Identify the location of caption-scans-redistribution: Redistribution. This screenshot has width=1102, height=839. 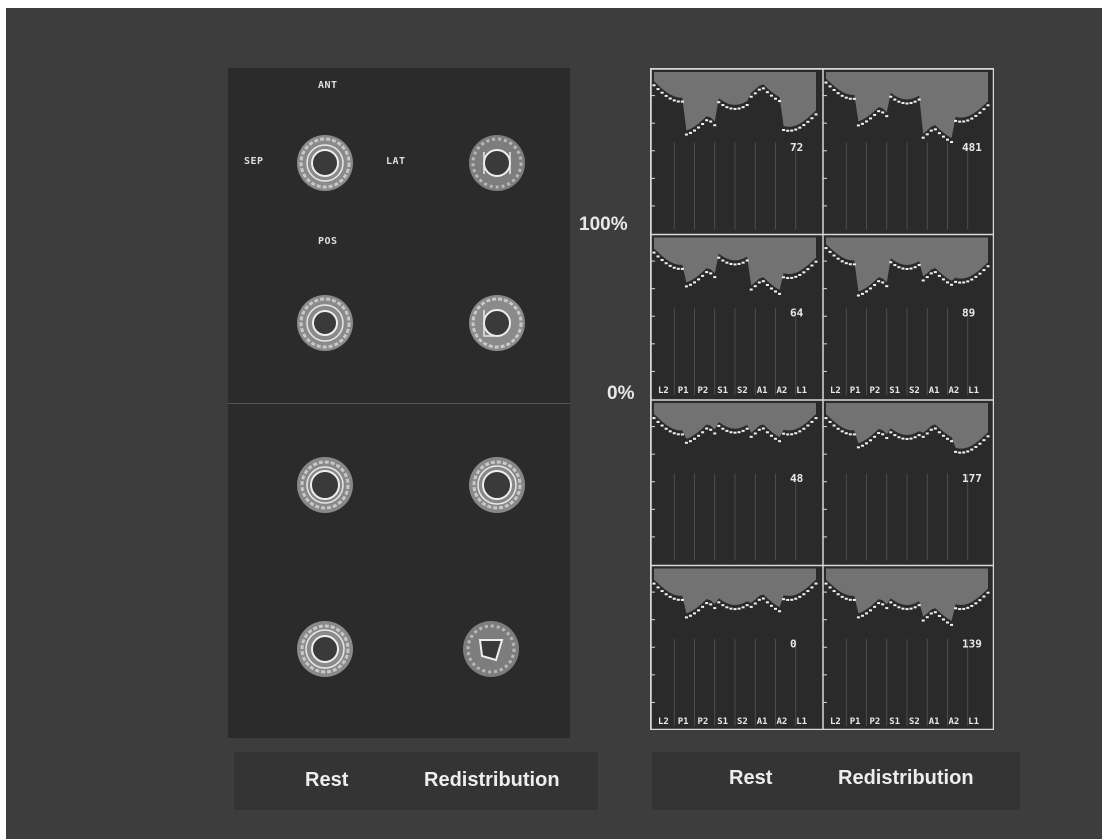
(492, 780).